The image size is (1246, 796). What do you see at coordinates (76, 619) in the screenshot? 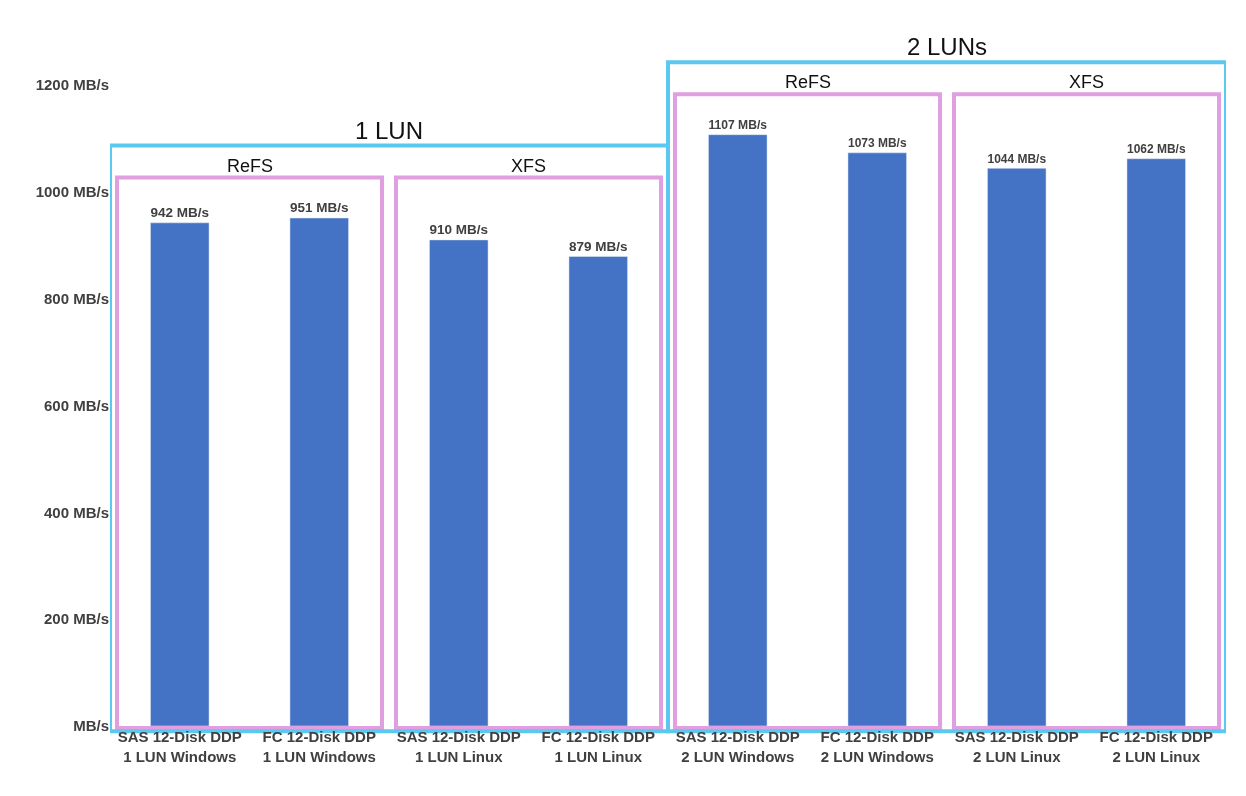
I see `y-tick-label: 200 MB/s` at bounding box center [76, 619].